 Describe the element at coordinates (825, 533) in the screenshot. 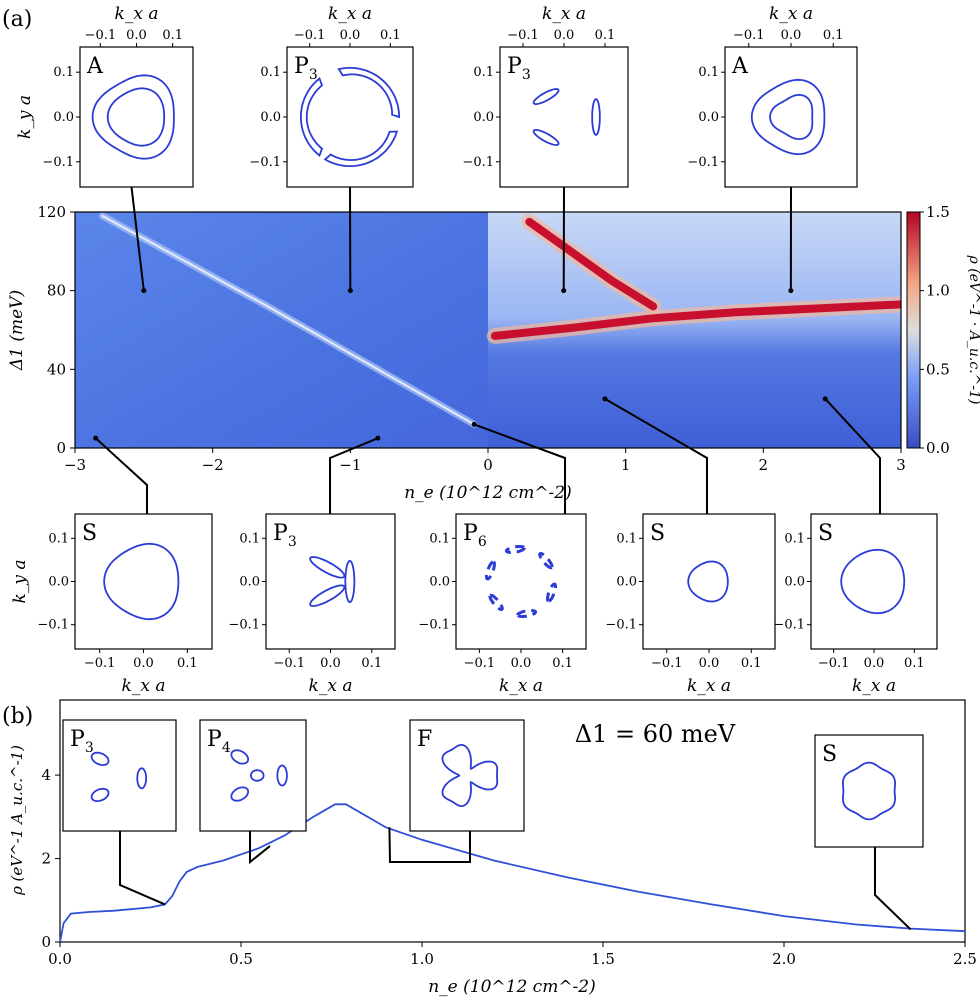

I see `inset-label: S` at that location.